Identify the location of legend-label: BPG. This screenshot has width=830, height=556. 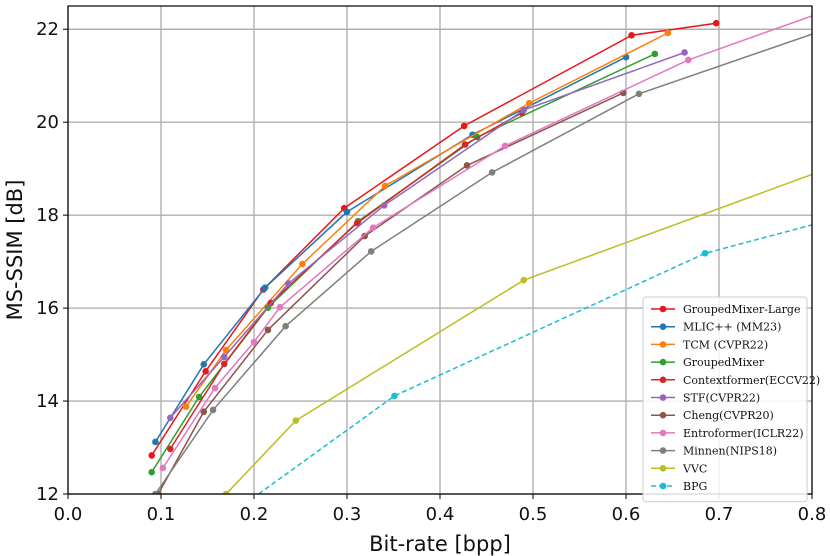
(695, 486).